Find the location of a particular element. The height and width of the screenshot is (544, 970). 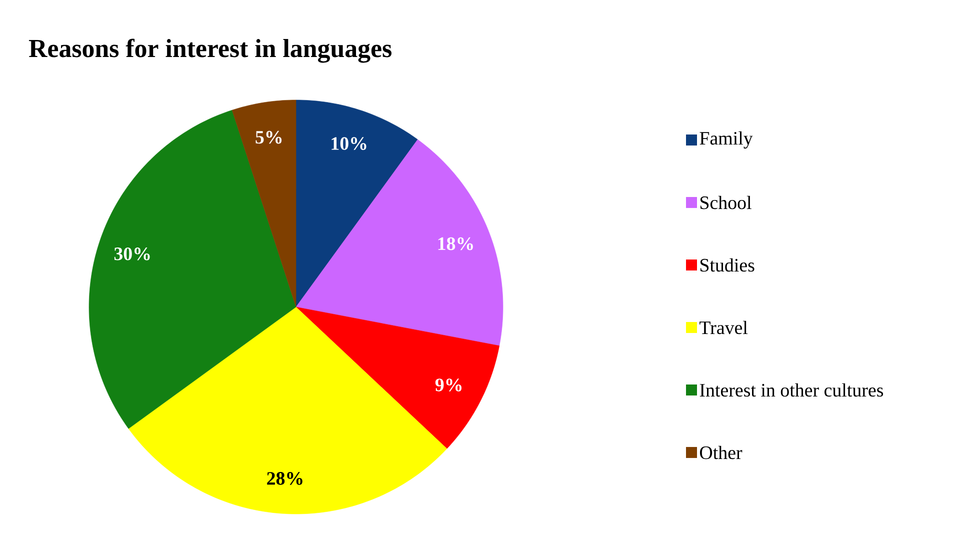

legend-label: Family is located at coordinates (726, 140).